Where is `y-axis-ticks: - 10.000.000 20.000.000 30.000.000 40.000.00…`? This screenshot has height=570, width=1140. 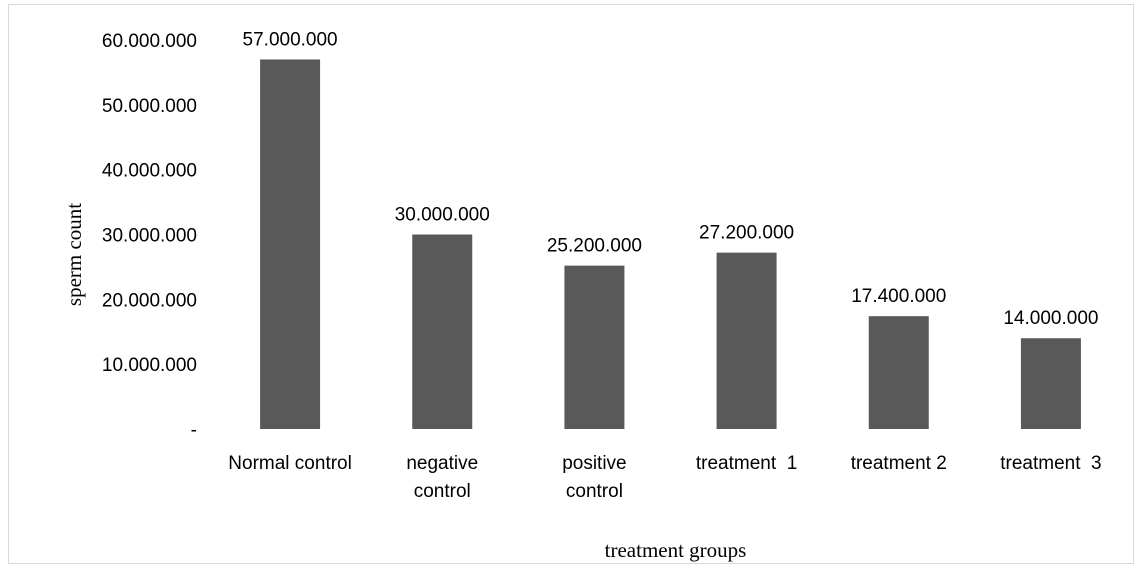
y-axis-ticks: - 10.000.000 20.000.000 30.000.000 40.000.00… is located at coordinates (149, 236).